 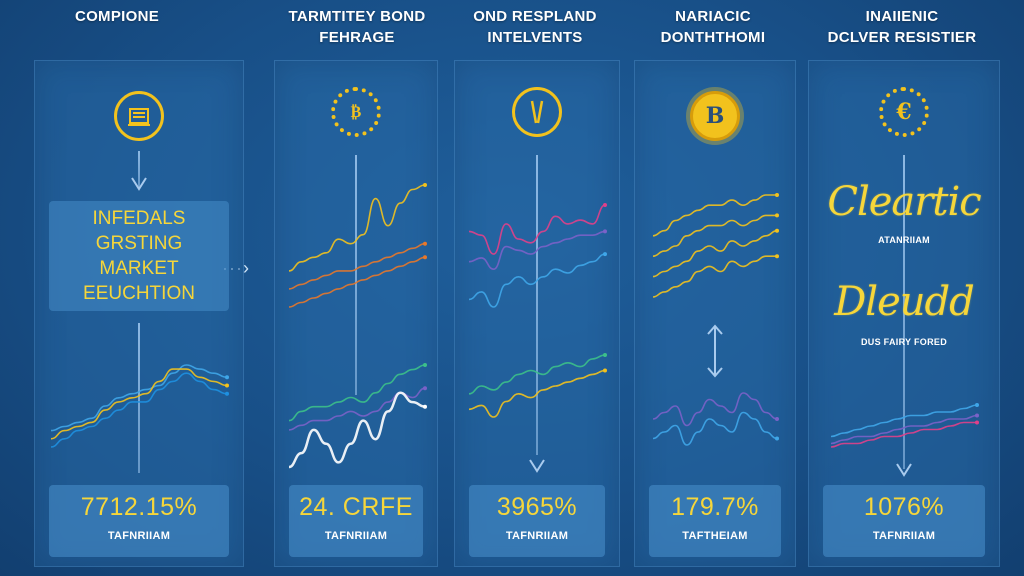 What do you see at coordinates (535, 37) in the screenshot?
I see `column-title-3-line-2: INTELVENTS` at bounding box center [535, 37].